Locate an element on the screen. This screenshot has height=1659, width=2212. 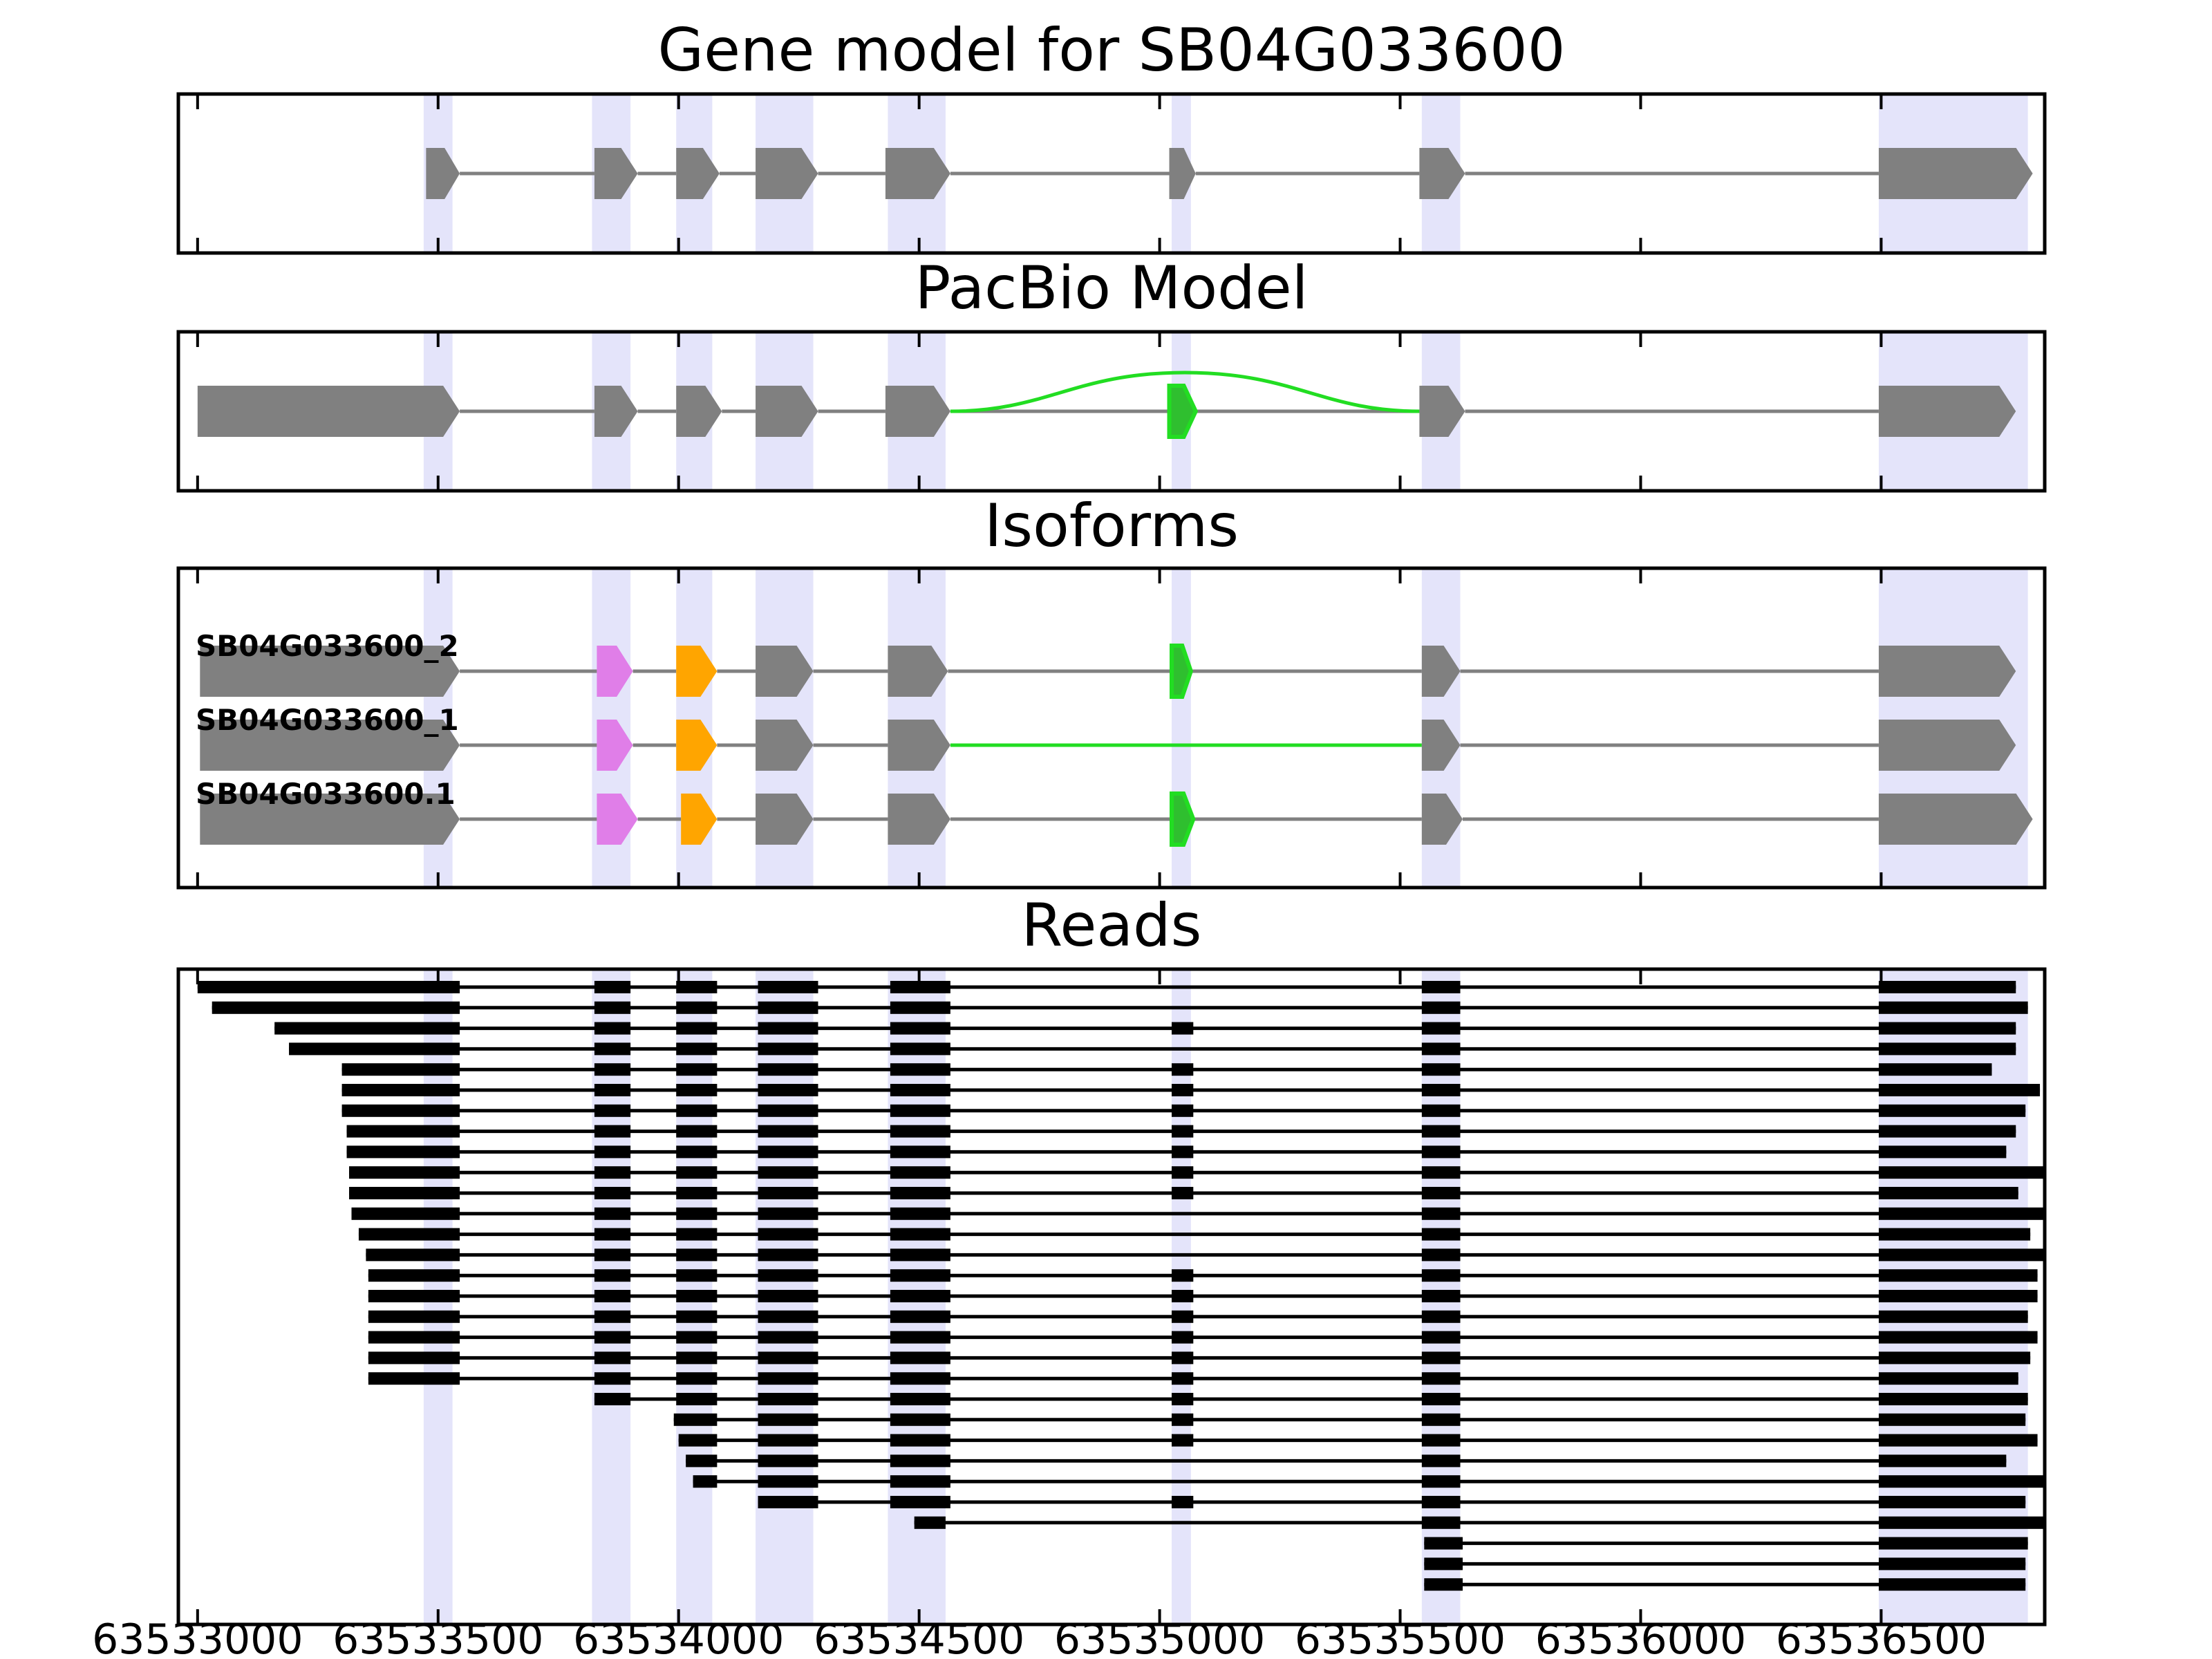
x-tick-label: 63536000 is located at coordinates (1640, 1637).